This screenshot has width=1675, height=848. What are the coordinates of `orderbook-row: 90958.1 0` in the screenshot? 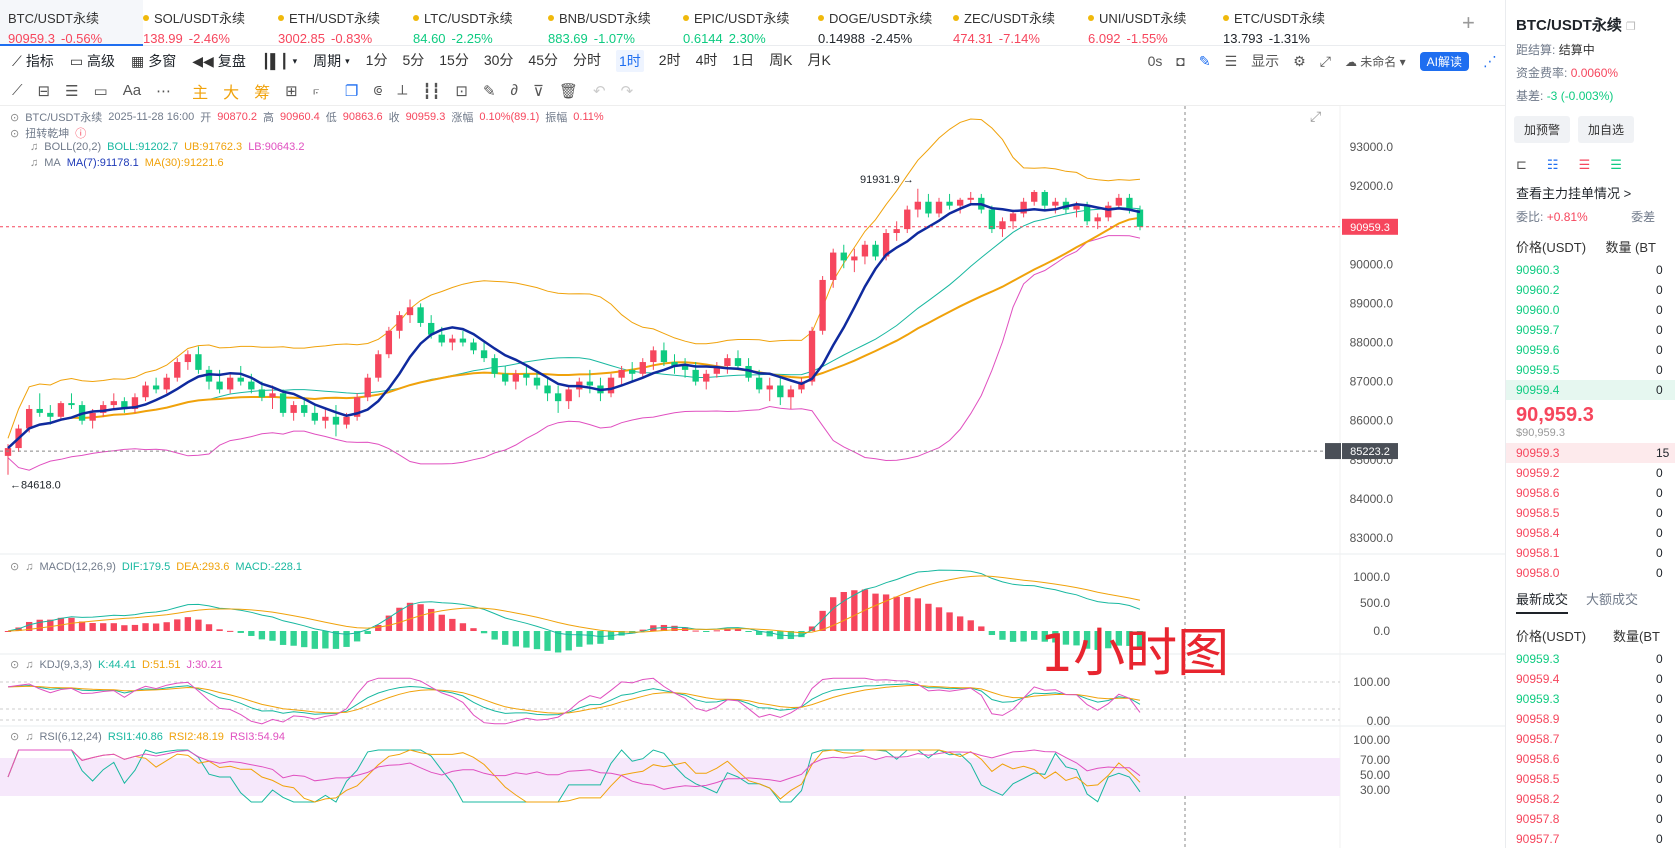 It's located at (1590, 553).